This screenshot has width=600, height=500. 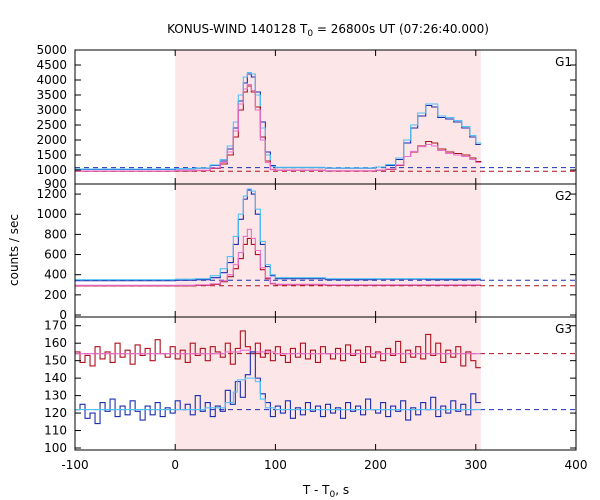 What do you see at coordinates (51, 155) in the screenshot?
I see `y-tick-label: 1500` at bounding box center [51, 155].